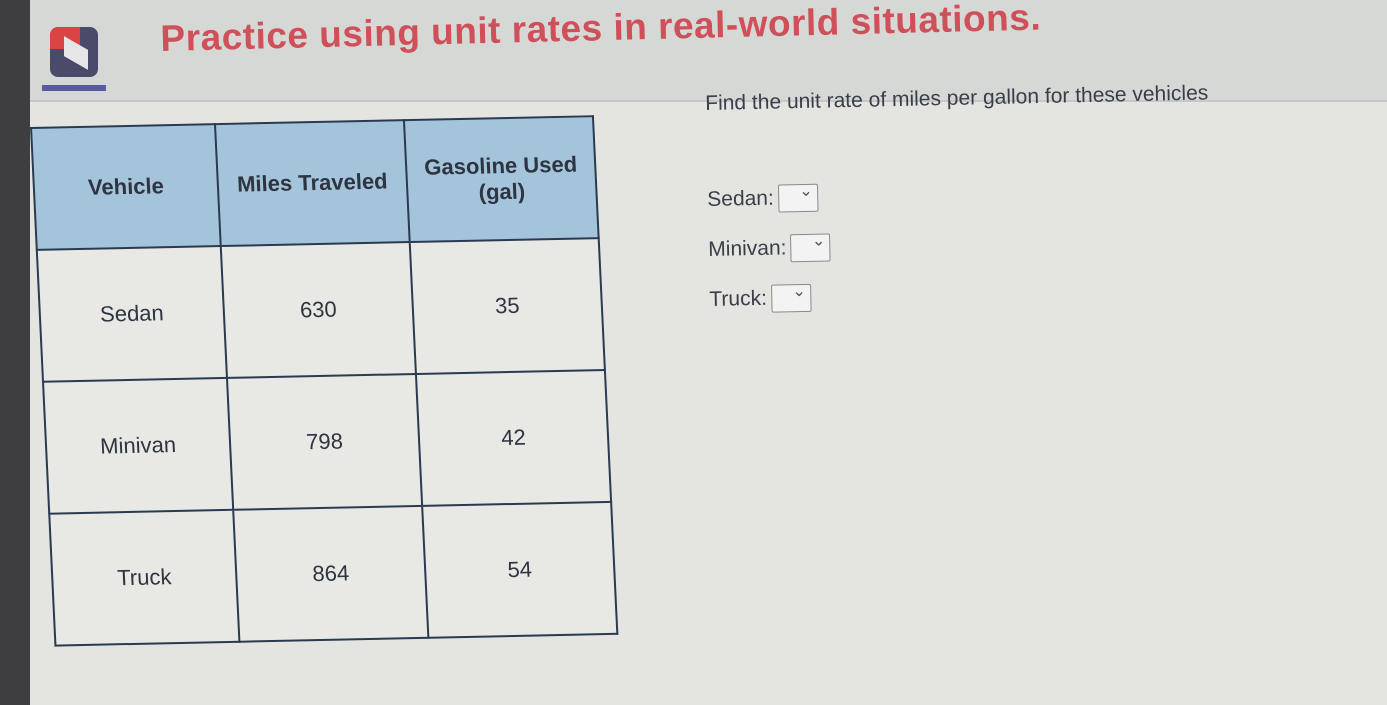  I want to click on table-cell: 864, so click(331, 573).